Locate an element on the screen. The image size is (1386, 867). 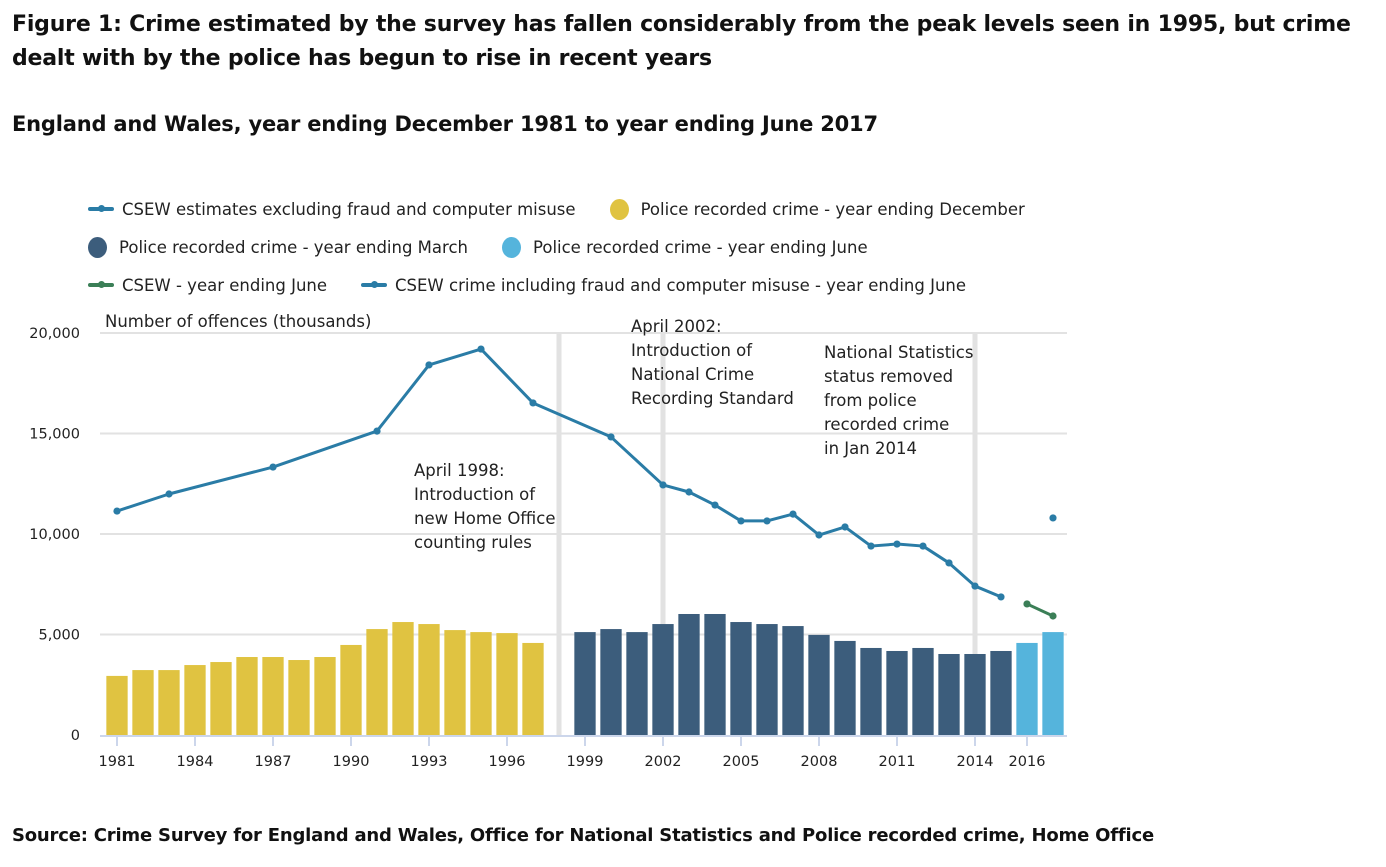
annotation-text: from police is located at coordinates (870, 400).